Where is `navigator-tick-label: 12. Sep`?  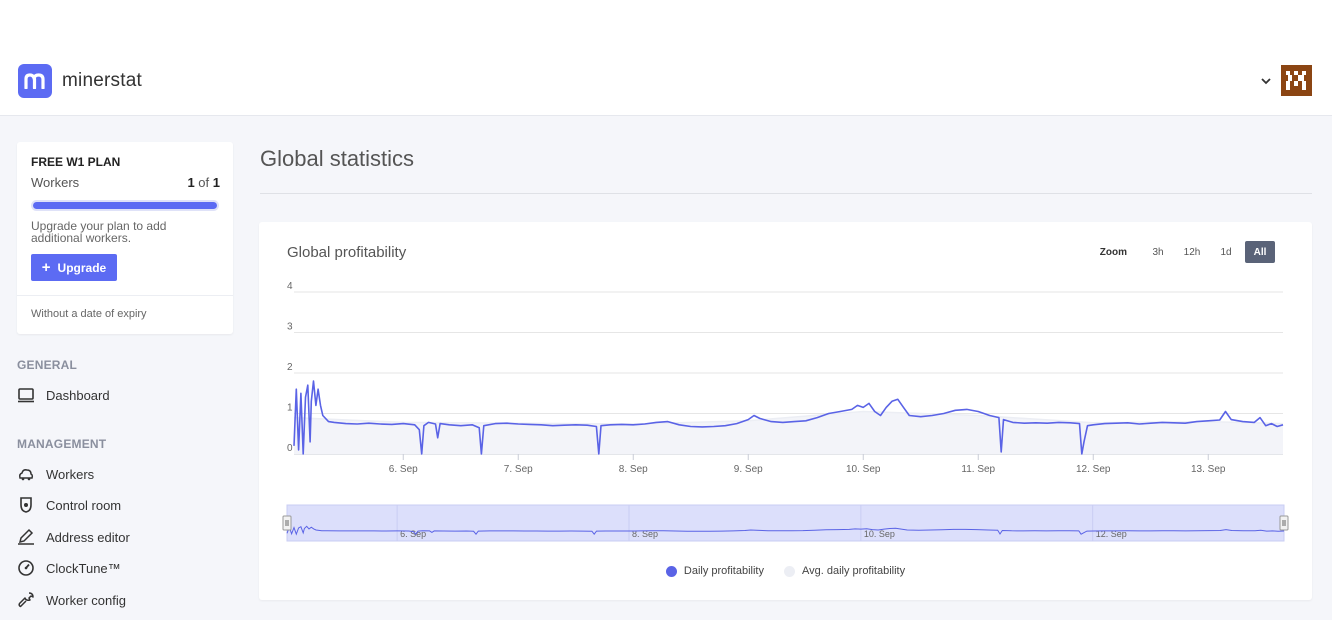
navigator-tick-label: 12. Sep is located at coordinates (1111, 534).